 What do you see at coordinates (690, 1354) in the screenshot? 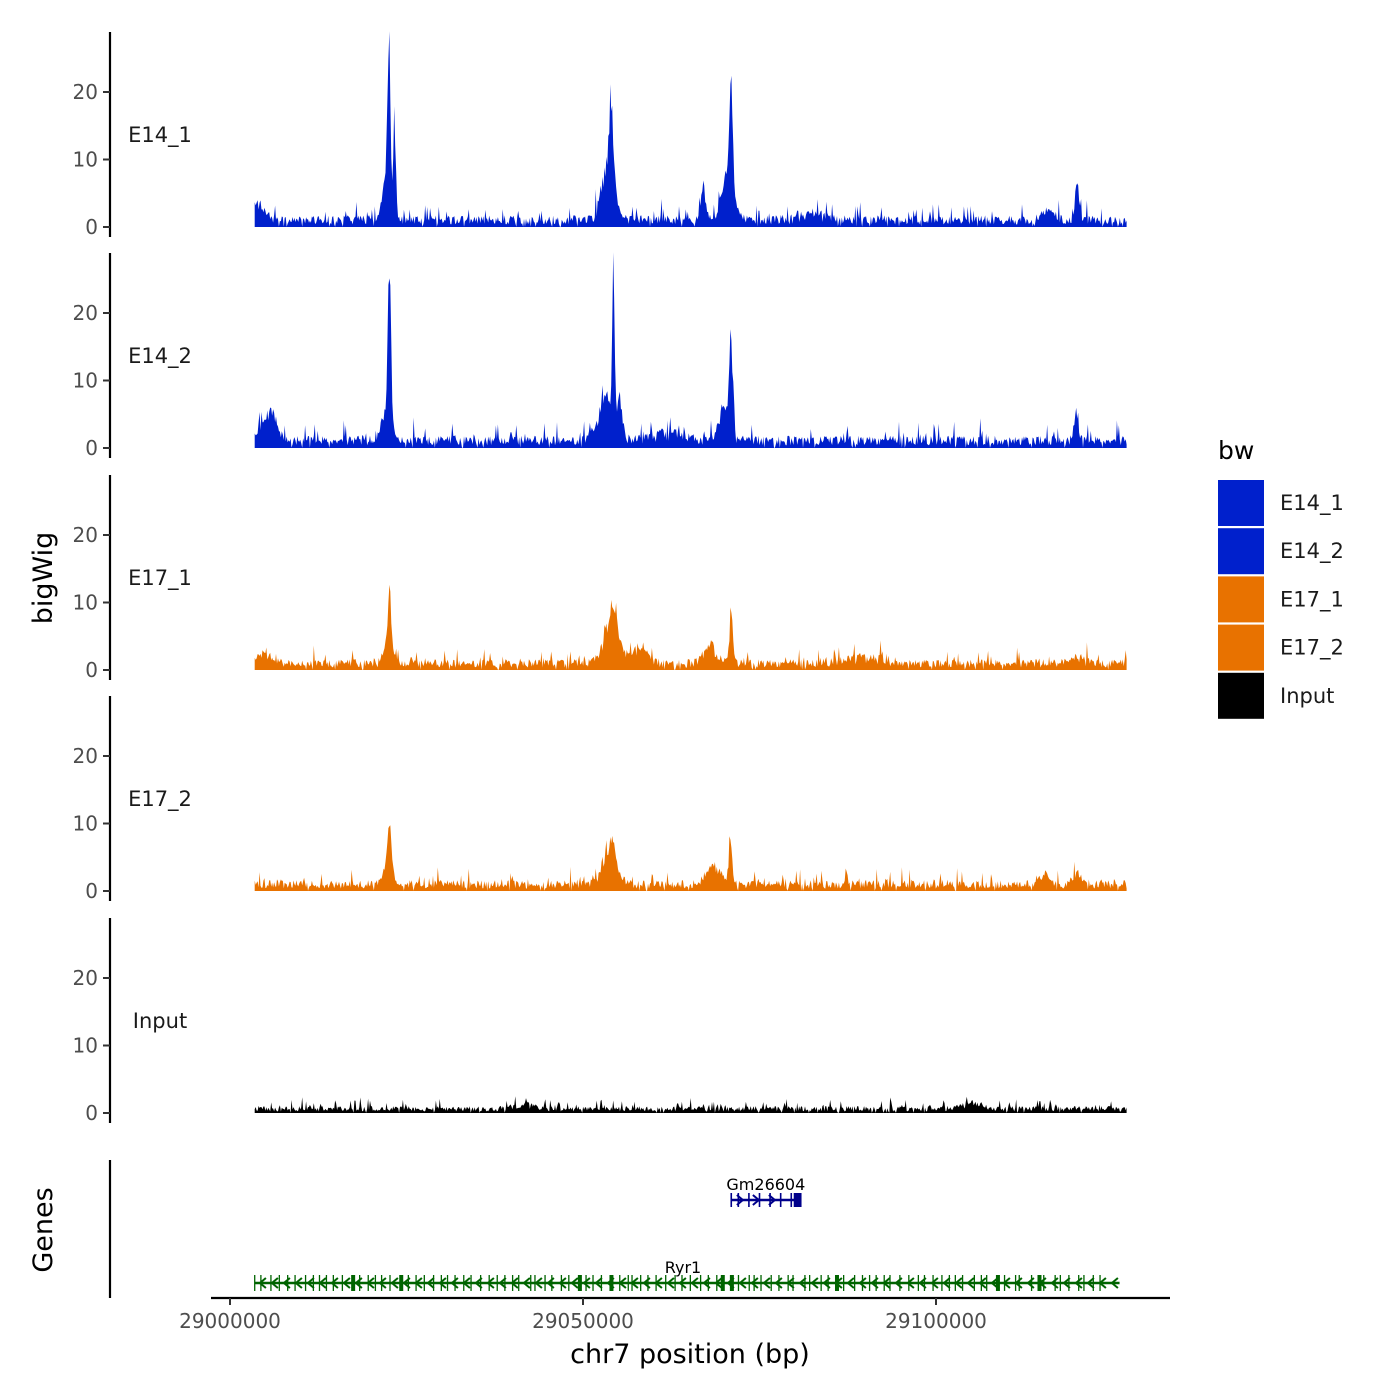
I see `x-axis-title: chr7 position (bp)` at bounding box center [690, 1354].